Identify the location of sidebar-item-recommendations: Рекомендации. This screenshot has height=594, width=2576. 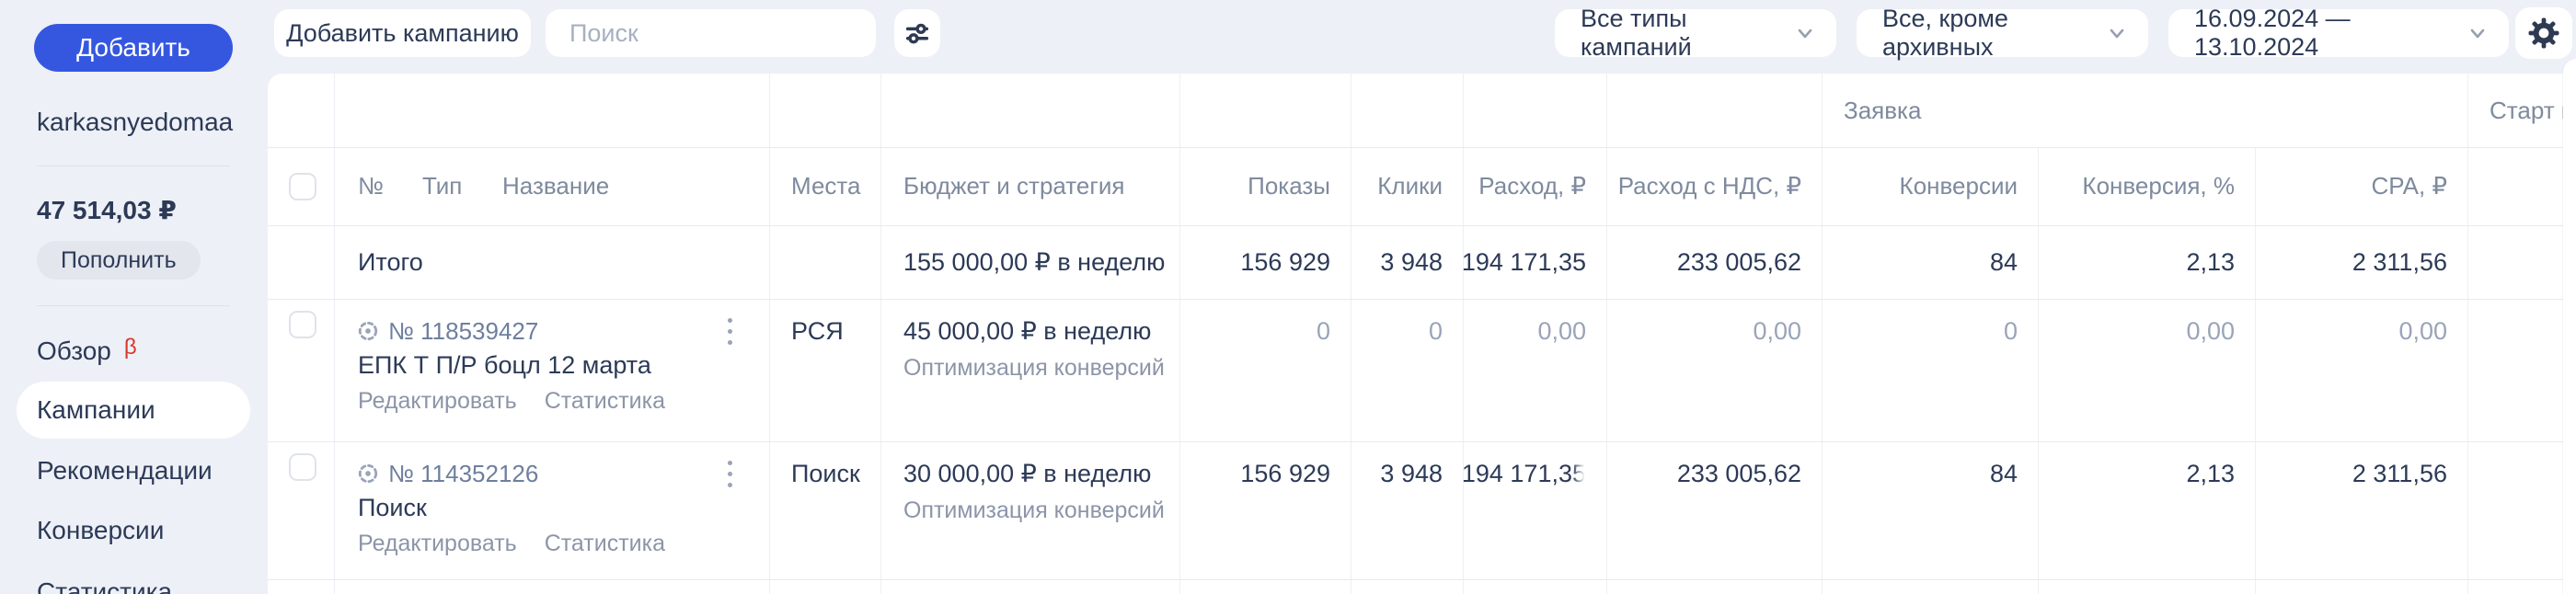
(125, 470).